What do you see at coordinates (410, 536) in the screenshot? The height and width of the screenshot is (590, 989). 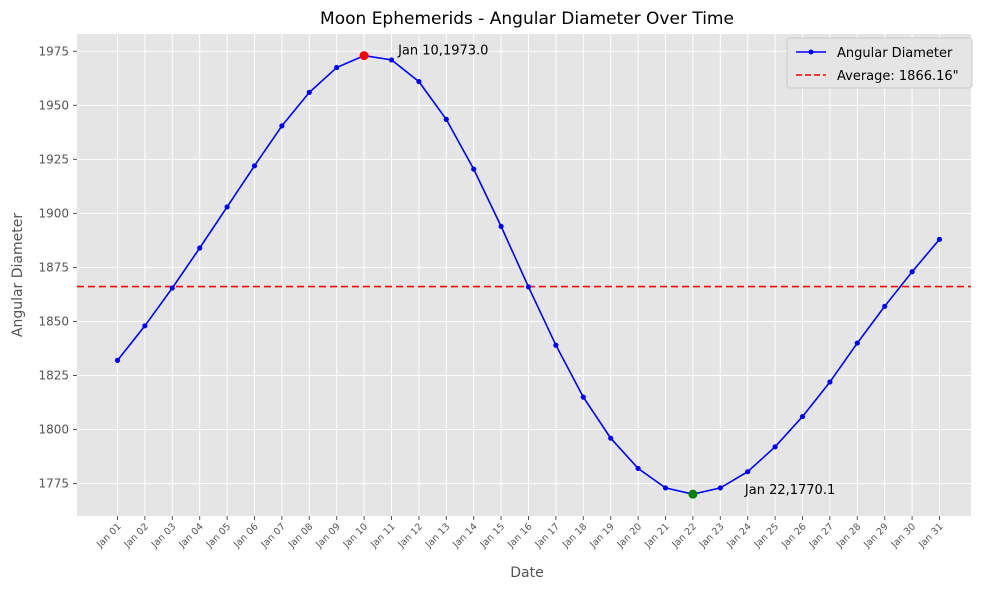 I see `x-tick-label: Jan 12` at bounding box center [410, 536].